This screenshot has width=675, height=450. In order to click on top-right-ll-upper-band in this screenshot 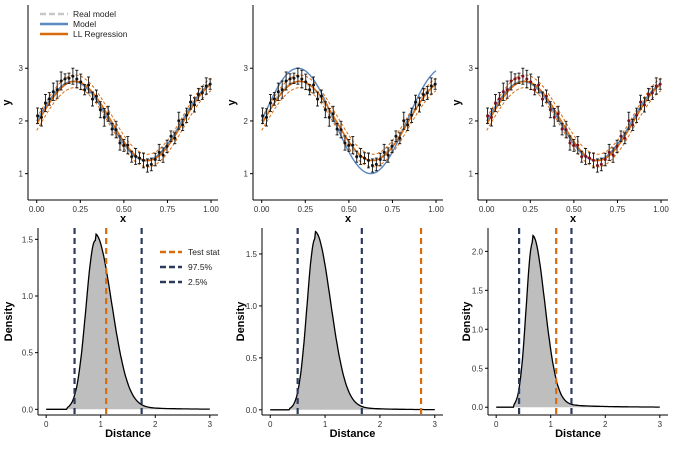, I will do `click(574, 114)`.